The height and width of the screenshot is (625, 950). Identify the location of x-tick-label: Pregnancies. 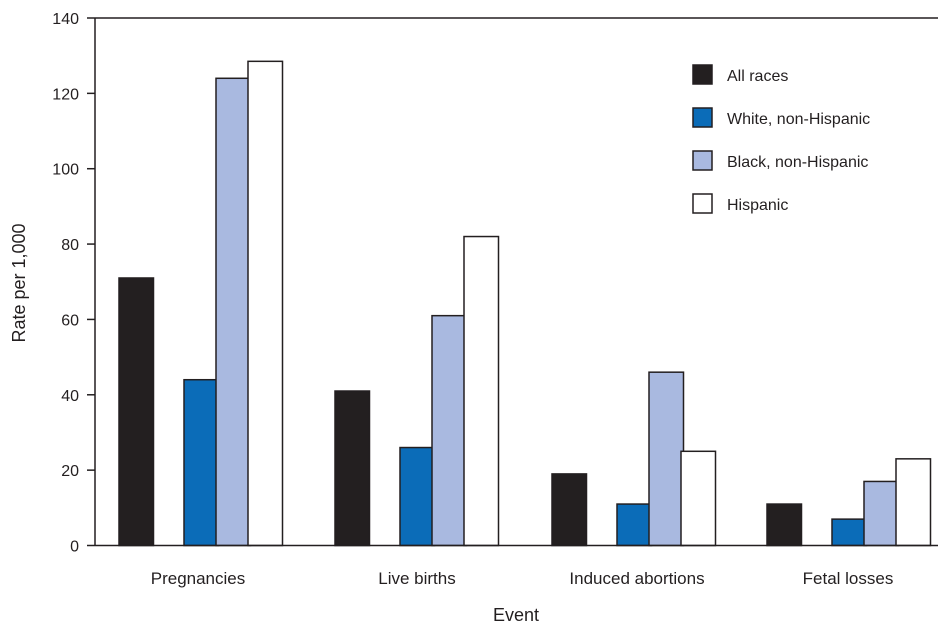
(198, 578).